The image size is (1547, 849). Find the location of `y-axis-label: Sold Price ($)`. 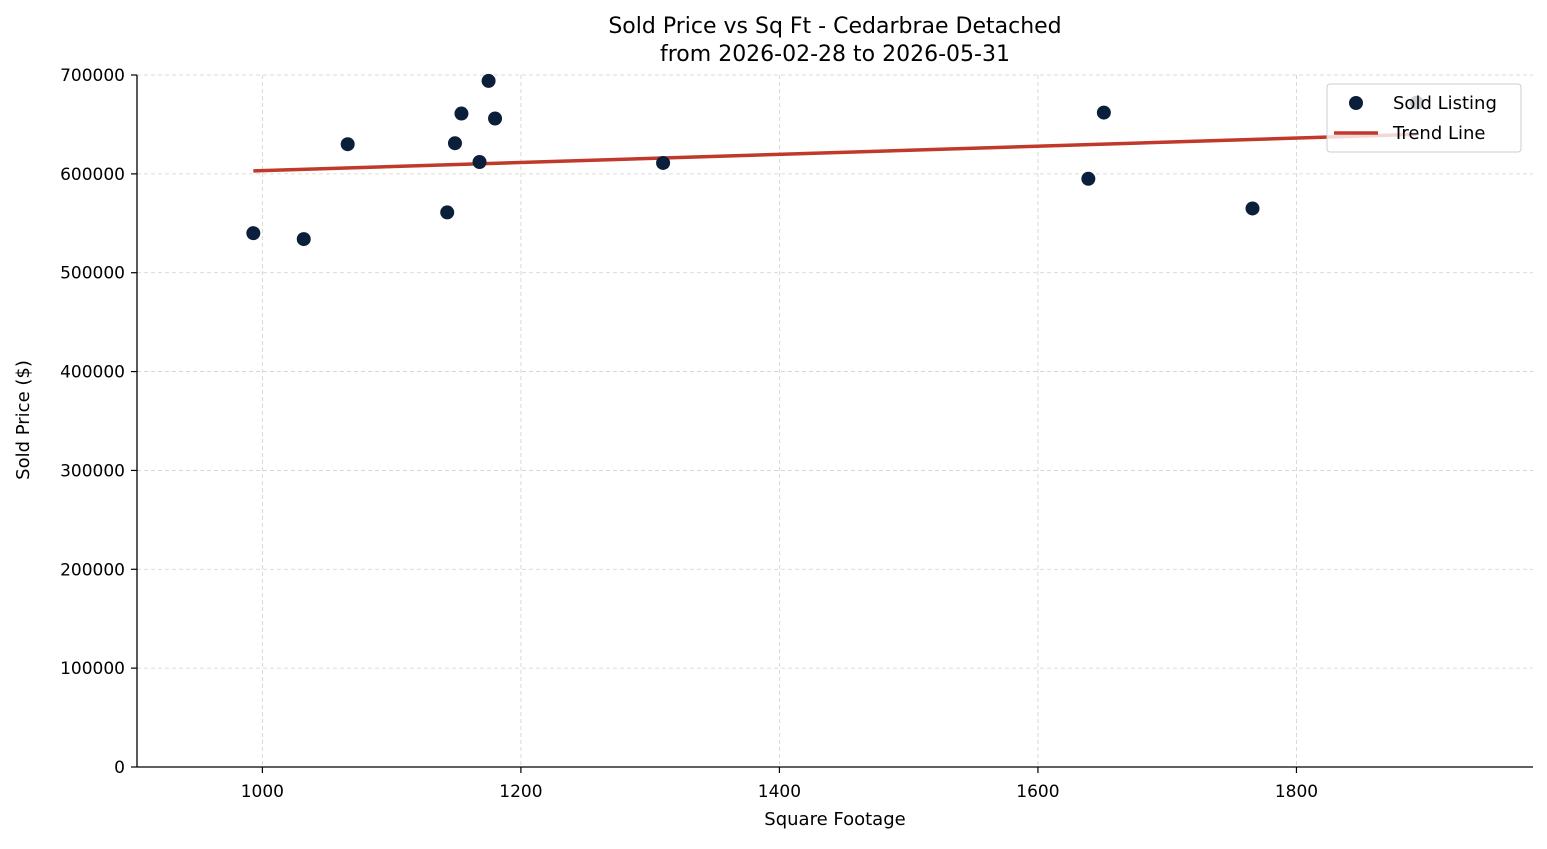

y-axis-label: Sold Price ($) is located at coordinates (23, 420).